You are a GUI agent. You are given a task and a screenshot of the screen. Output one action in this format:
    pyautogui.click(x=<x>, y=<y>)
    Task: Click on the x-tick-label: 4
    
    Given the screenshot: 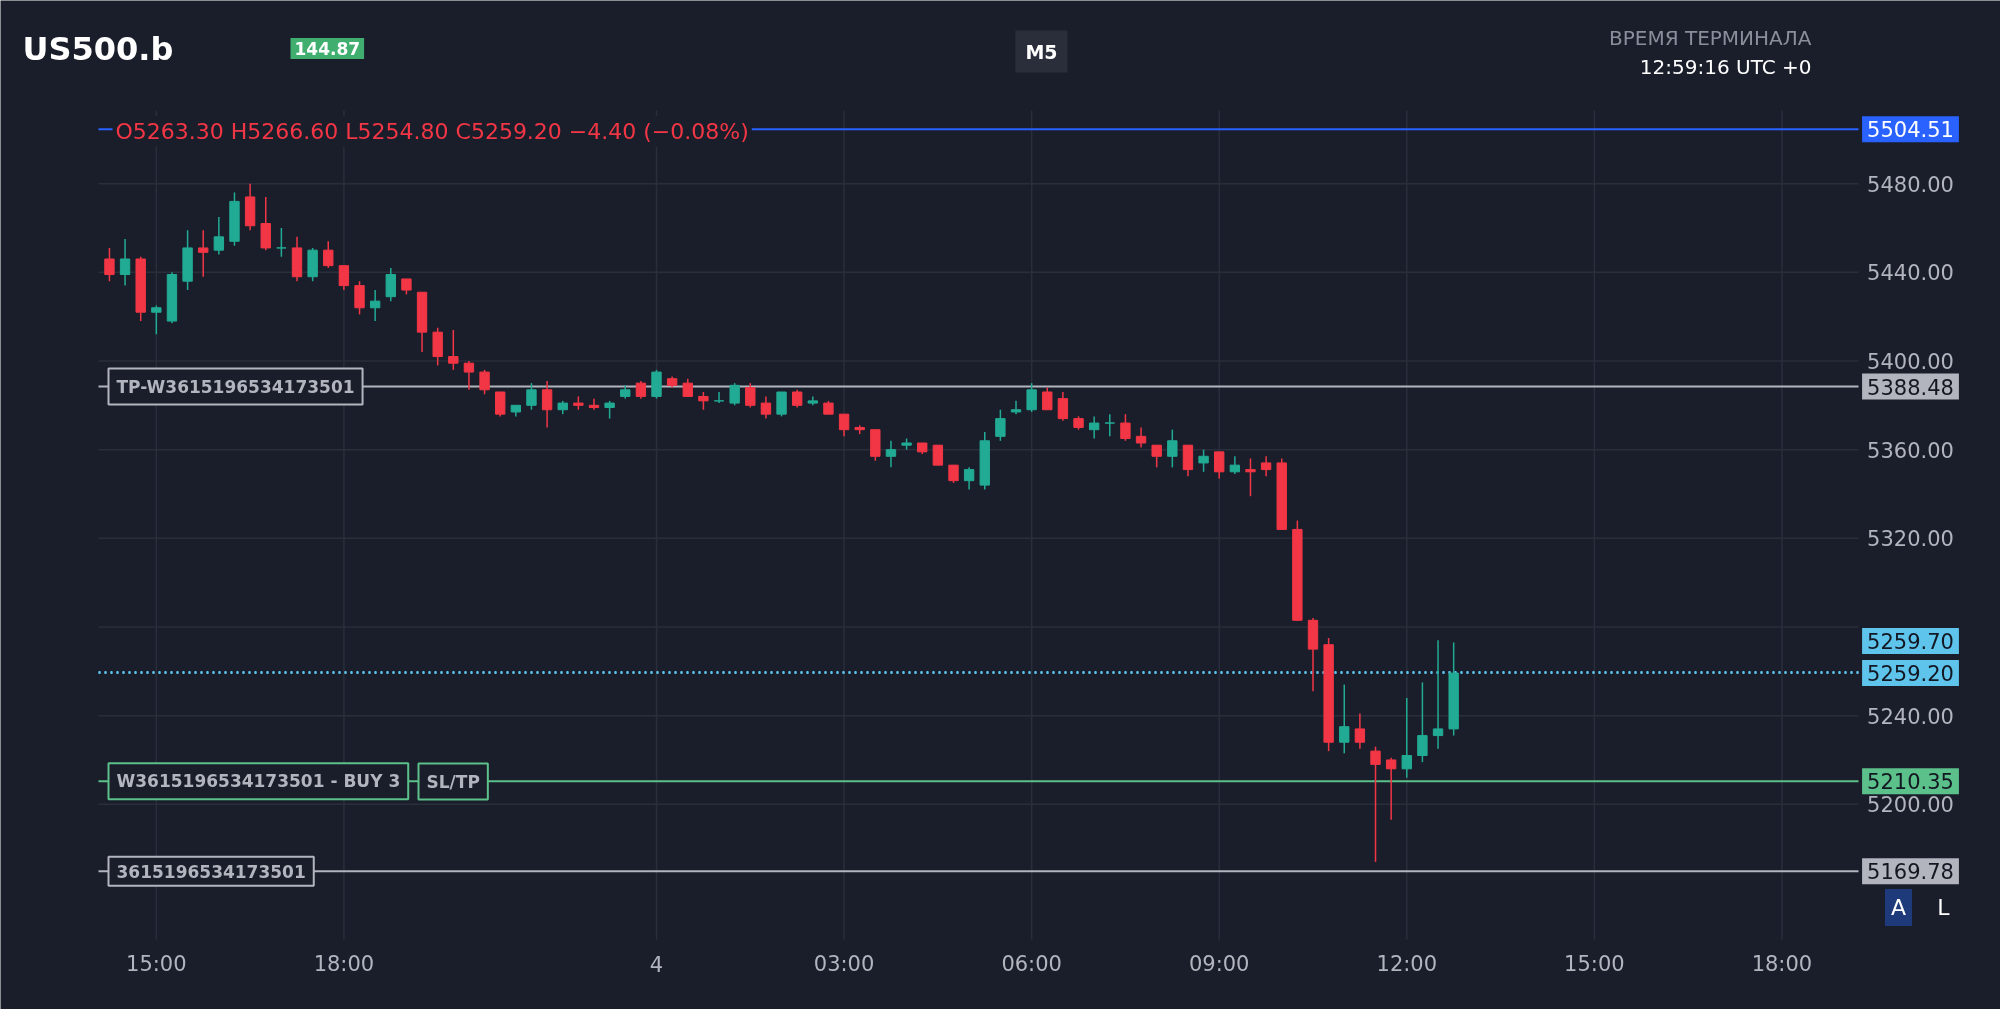 What is the action you would take?
    pyautogui.click(x=656, y=964)
    